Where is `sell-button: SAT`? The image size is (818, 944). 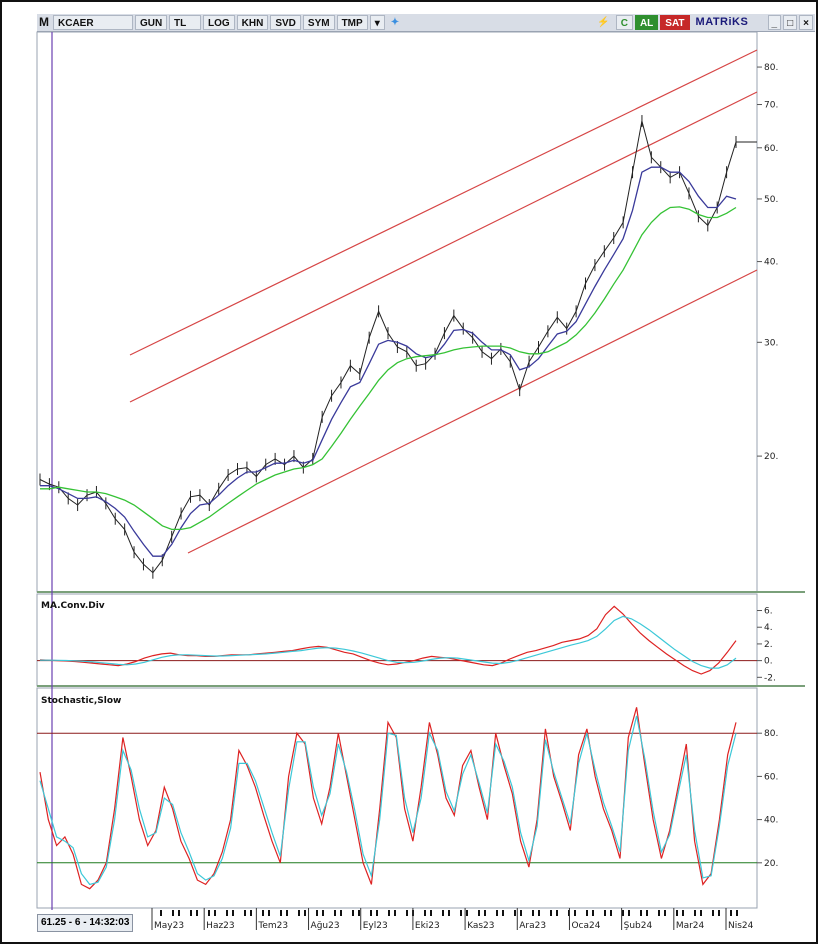
sell-button: SAT is located at coordinates (675, 22).